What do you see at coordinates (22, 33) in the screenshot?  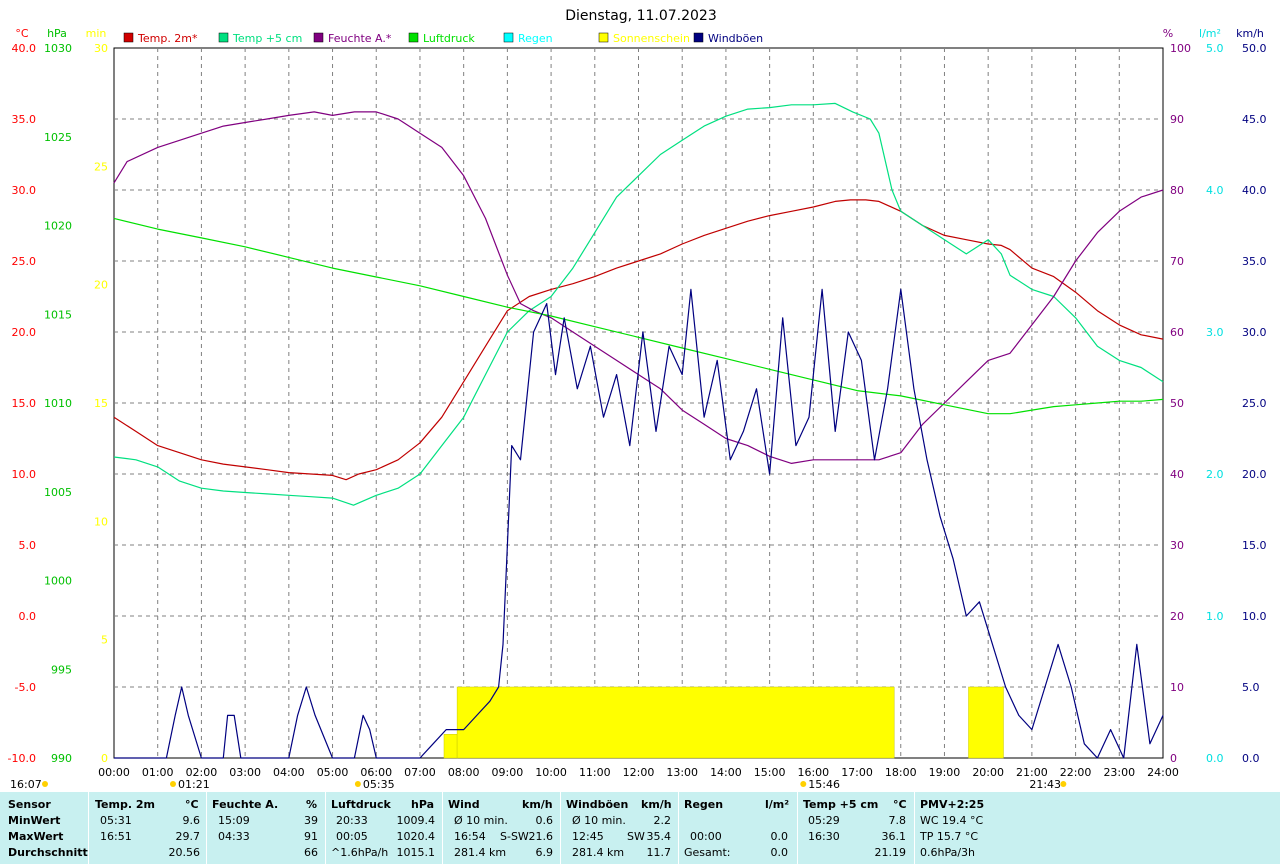 I see `axis-unit-temp: °C` at bounding box center [22, 33].